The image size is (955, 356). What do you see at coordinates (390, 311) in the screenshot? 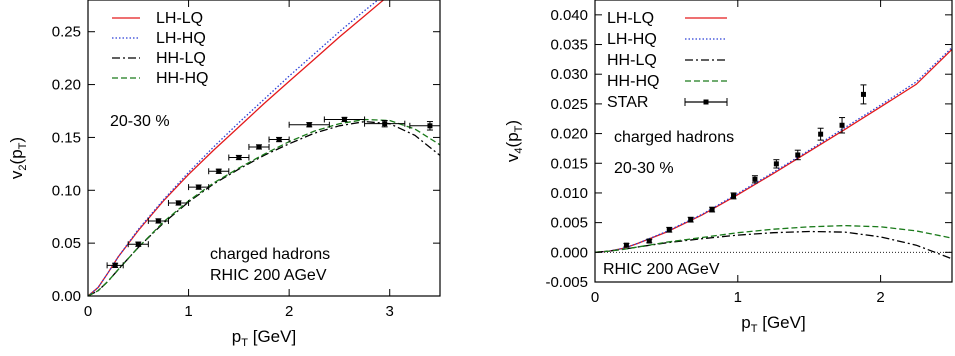
I see `x-tick-label: 3` at bounding box center [390, 311].